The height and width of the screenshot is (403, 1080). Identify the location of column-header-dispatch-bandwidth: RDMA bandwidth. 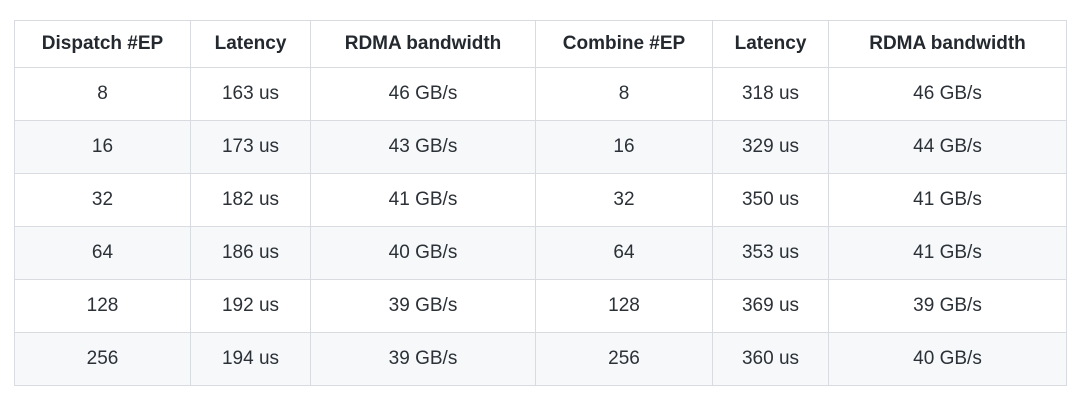
(423, 44).